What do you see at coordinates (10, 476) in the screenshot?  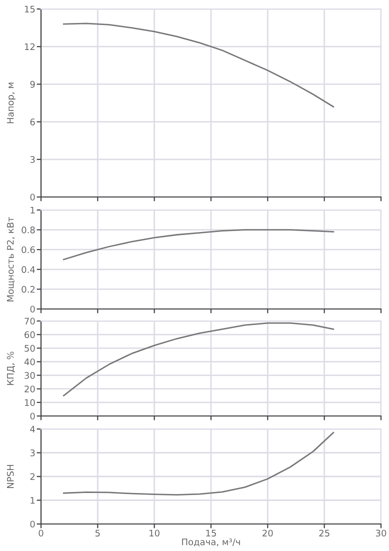 I see `y-axis-title: NPSH` at bounding box center [10, 476].